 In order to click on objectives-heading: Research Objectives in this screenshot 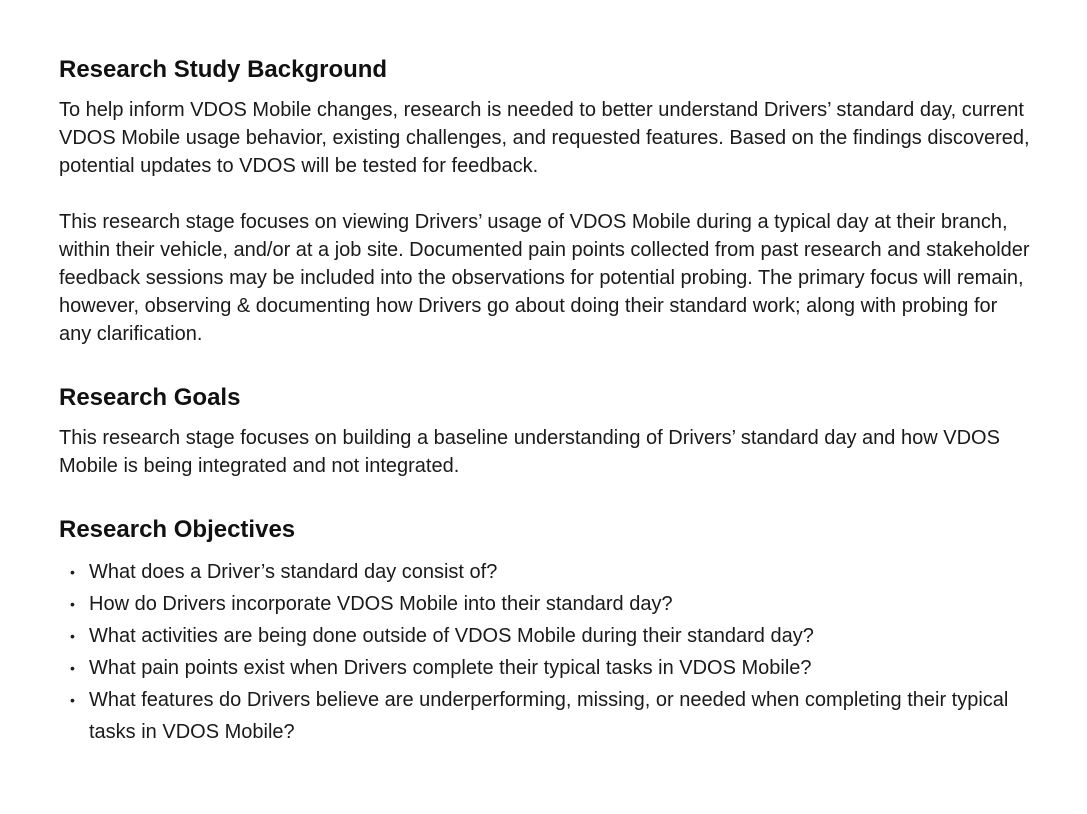, I will do `click(177, 529)`.